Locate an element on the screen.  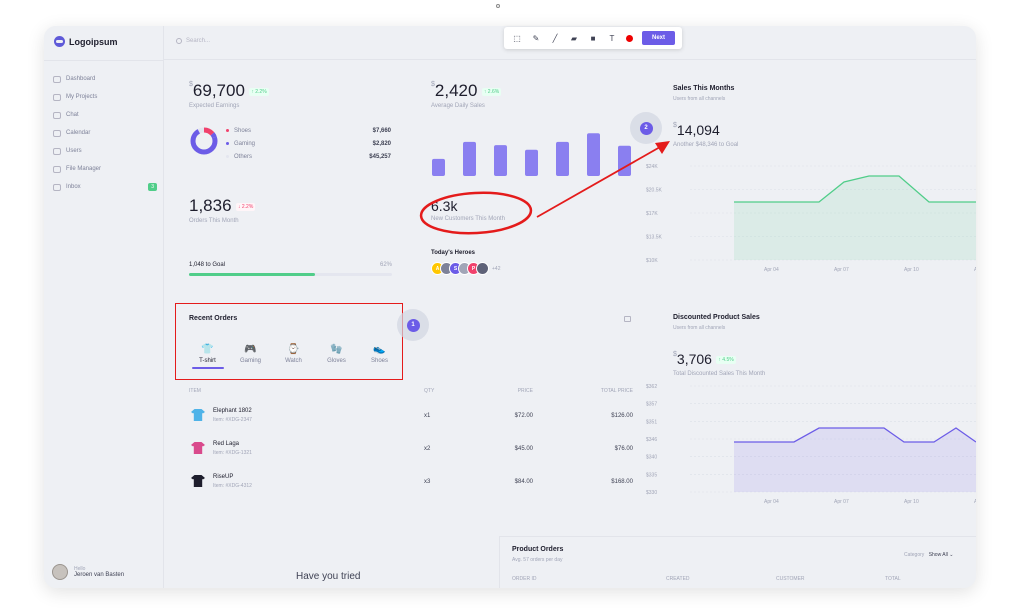
item-name: RiseUP is located at coordinates (223, 477).